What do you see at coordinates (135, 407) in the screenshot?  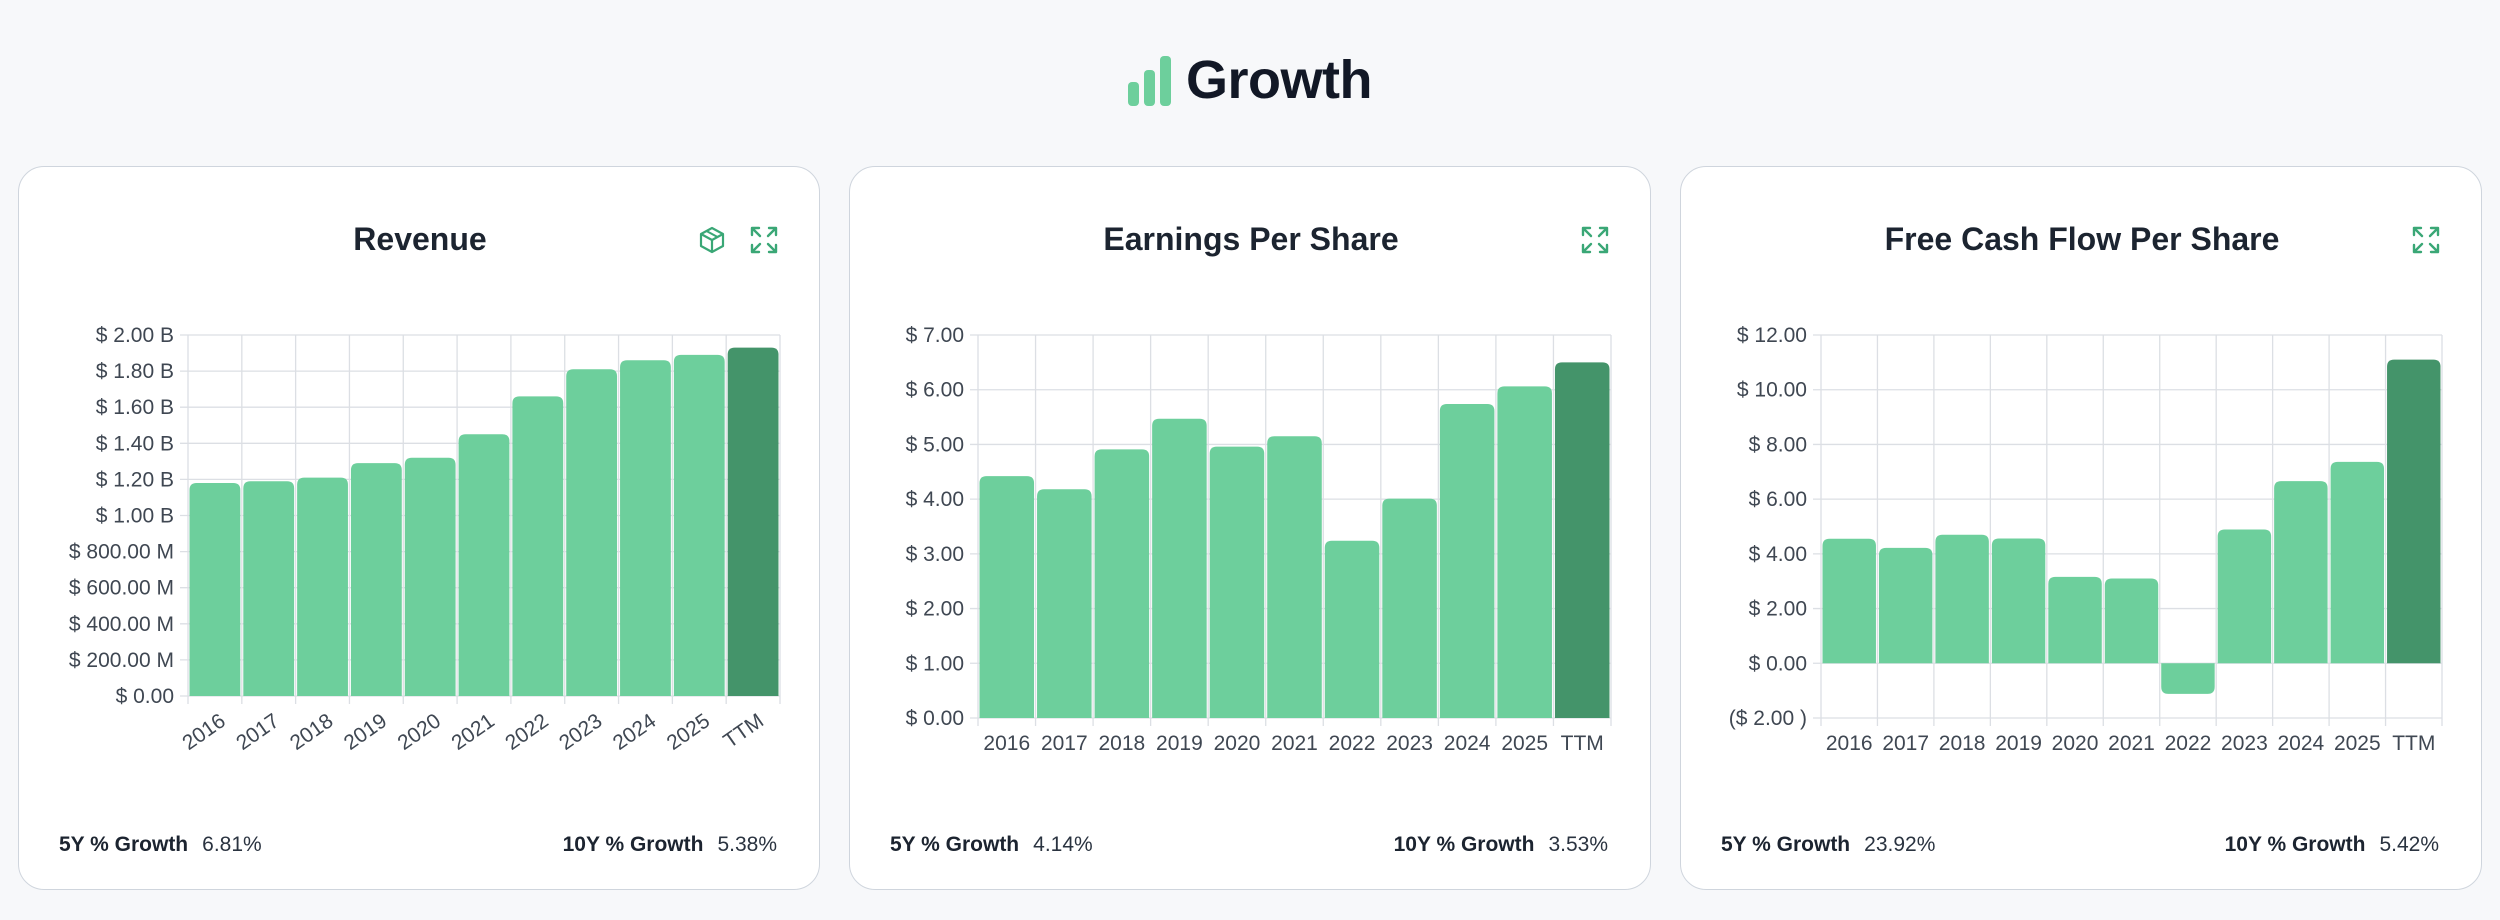 I see `y-tick-label: $ 1.60 B` at bounding box center [135, 407].